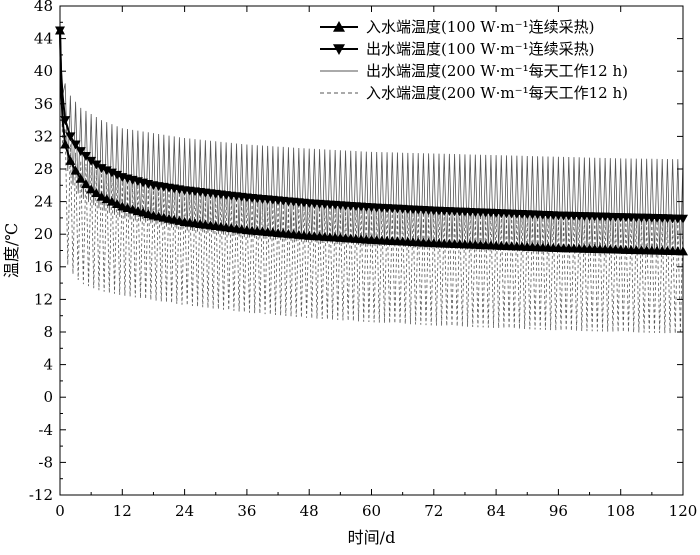 This screenshot has width=700, height=555. Describe the element at coordinates (558, 511) in the screenshot. I see `x-tick-label-96: 96` at that location.